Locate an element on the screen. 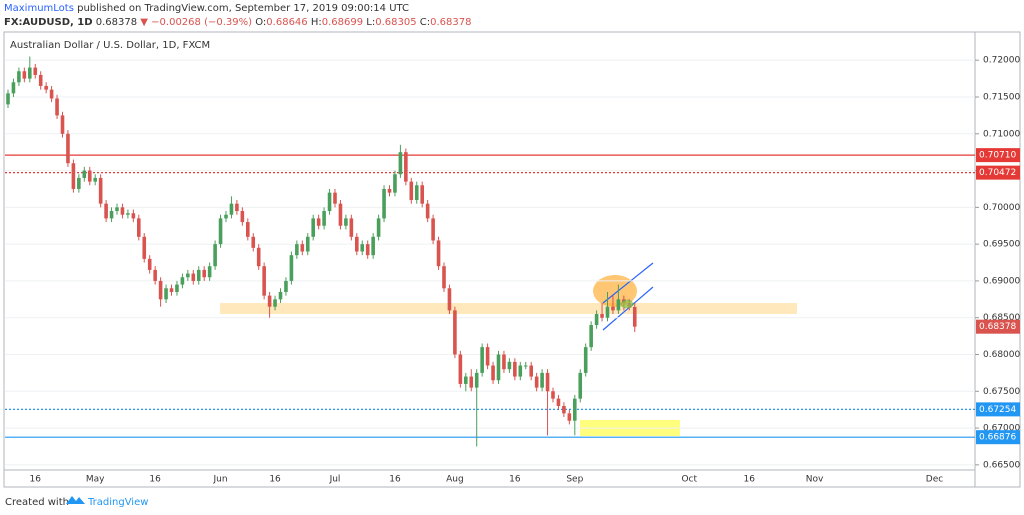 This screenshot has height=515, width=1024. highlight-ellipse is located at coordinates (615, 291).